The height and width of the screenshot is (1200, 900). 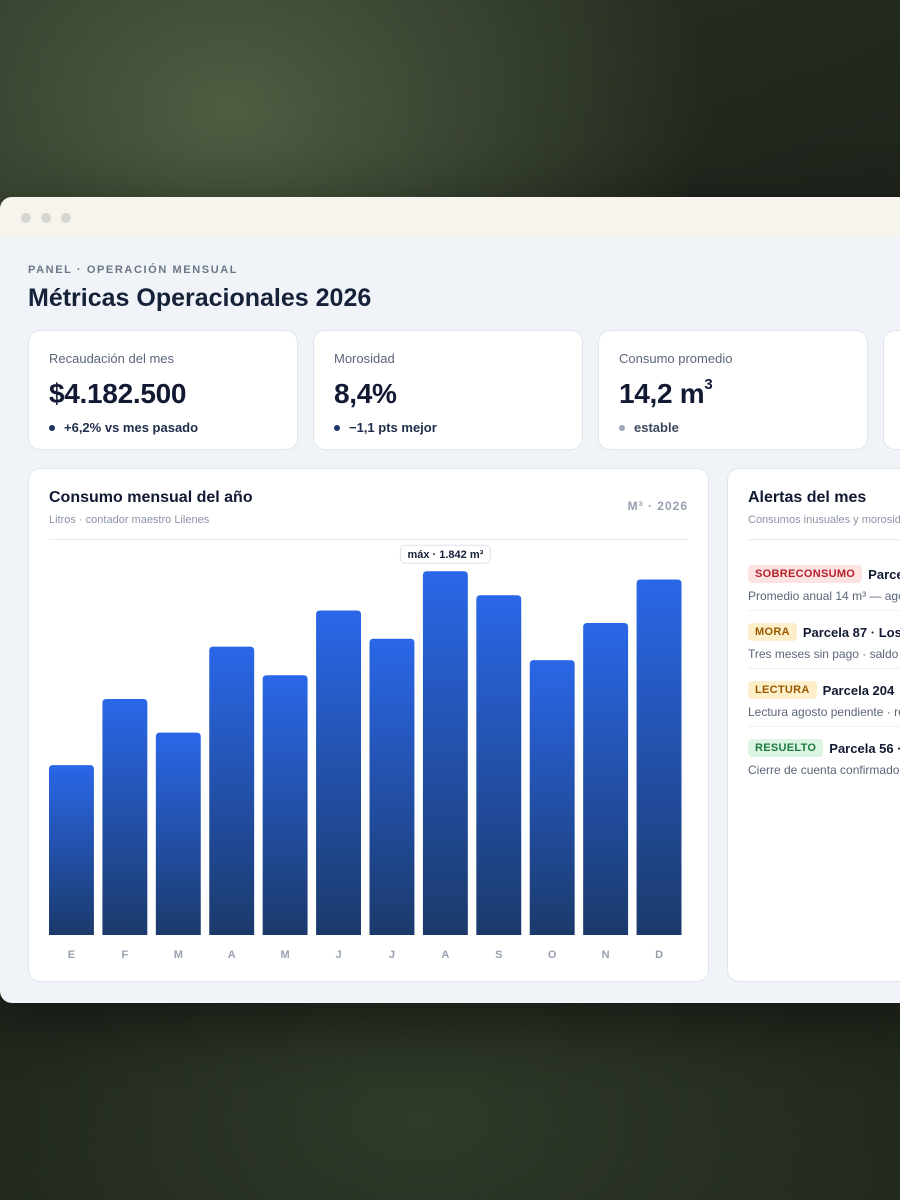 What do you see at coordinates (782, 690) in the screenshot?
I see `status-badge: LECTURA` at bounding box center [782, 690].